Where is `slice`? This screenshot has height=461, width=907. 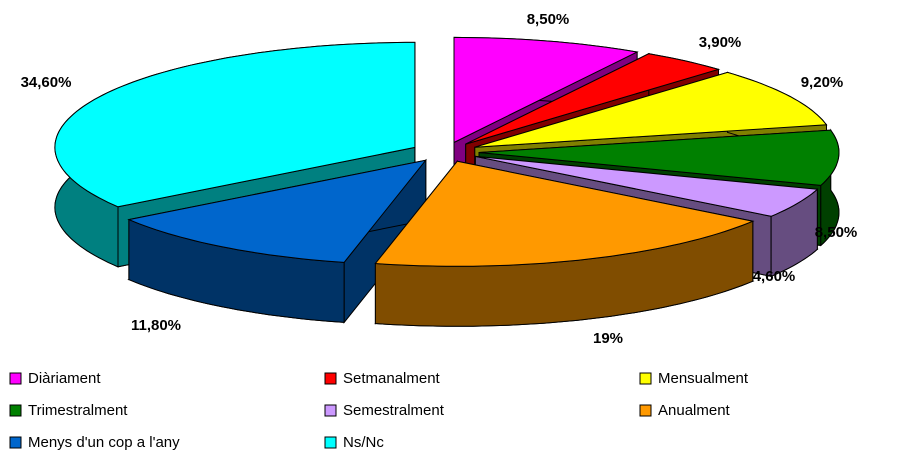
slice is located at coordinates (277, 241).